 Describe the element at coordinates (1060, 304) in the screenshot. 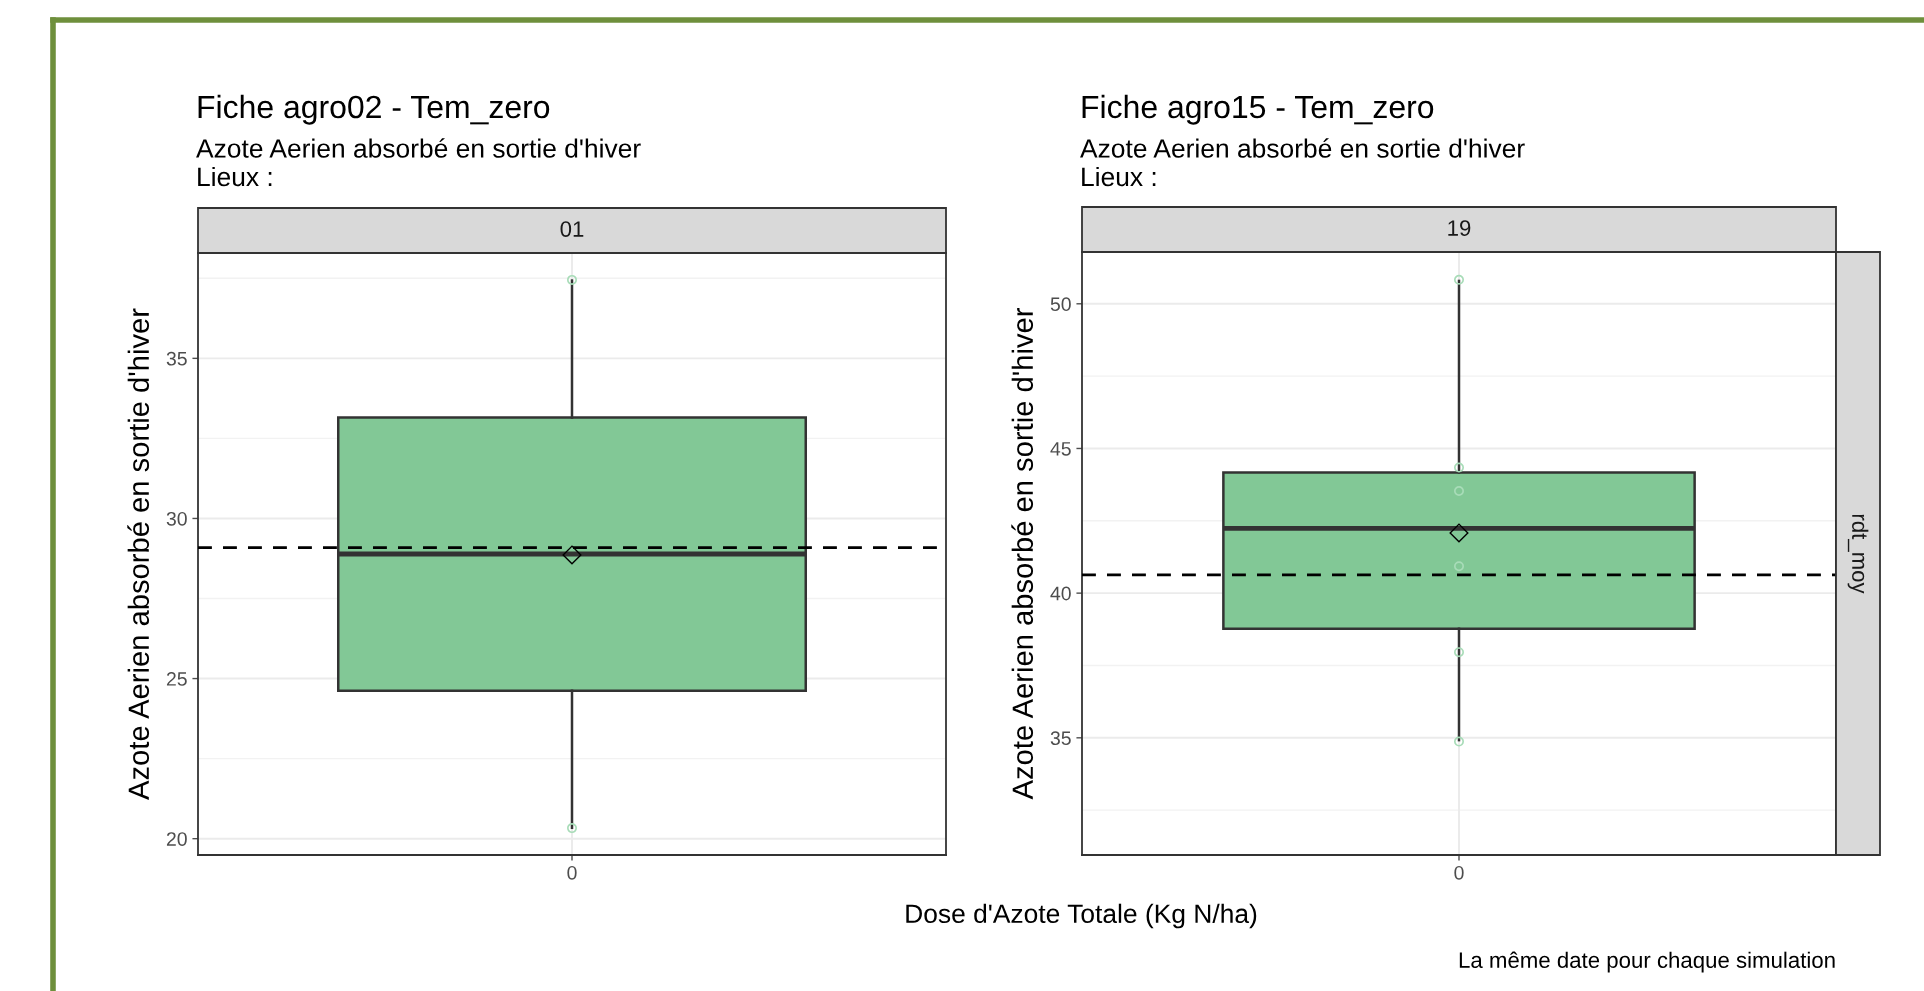

I see `y-tick-label: 50` at that location.